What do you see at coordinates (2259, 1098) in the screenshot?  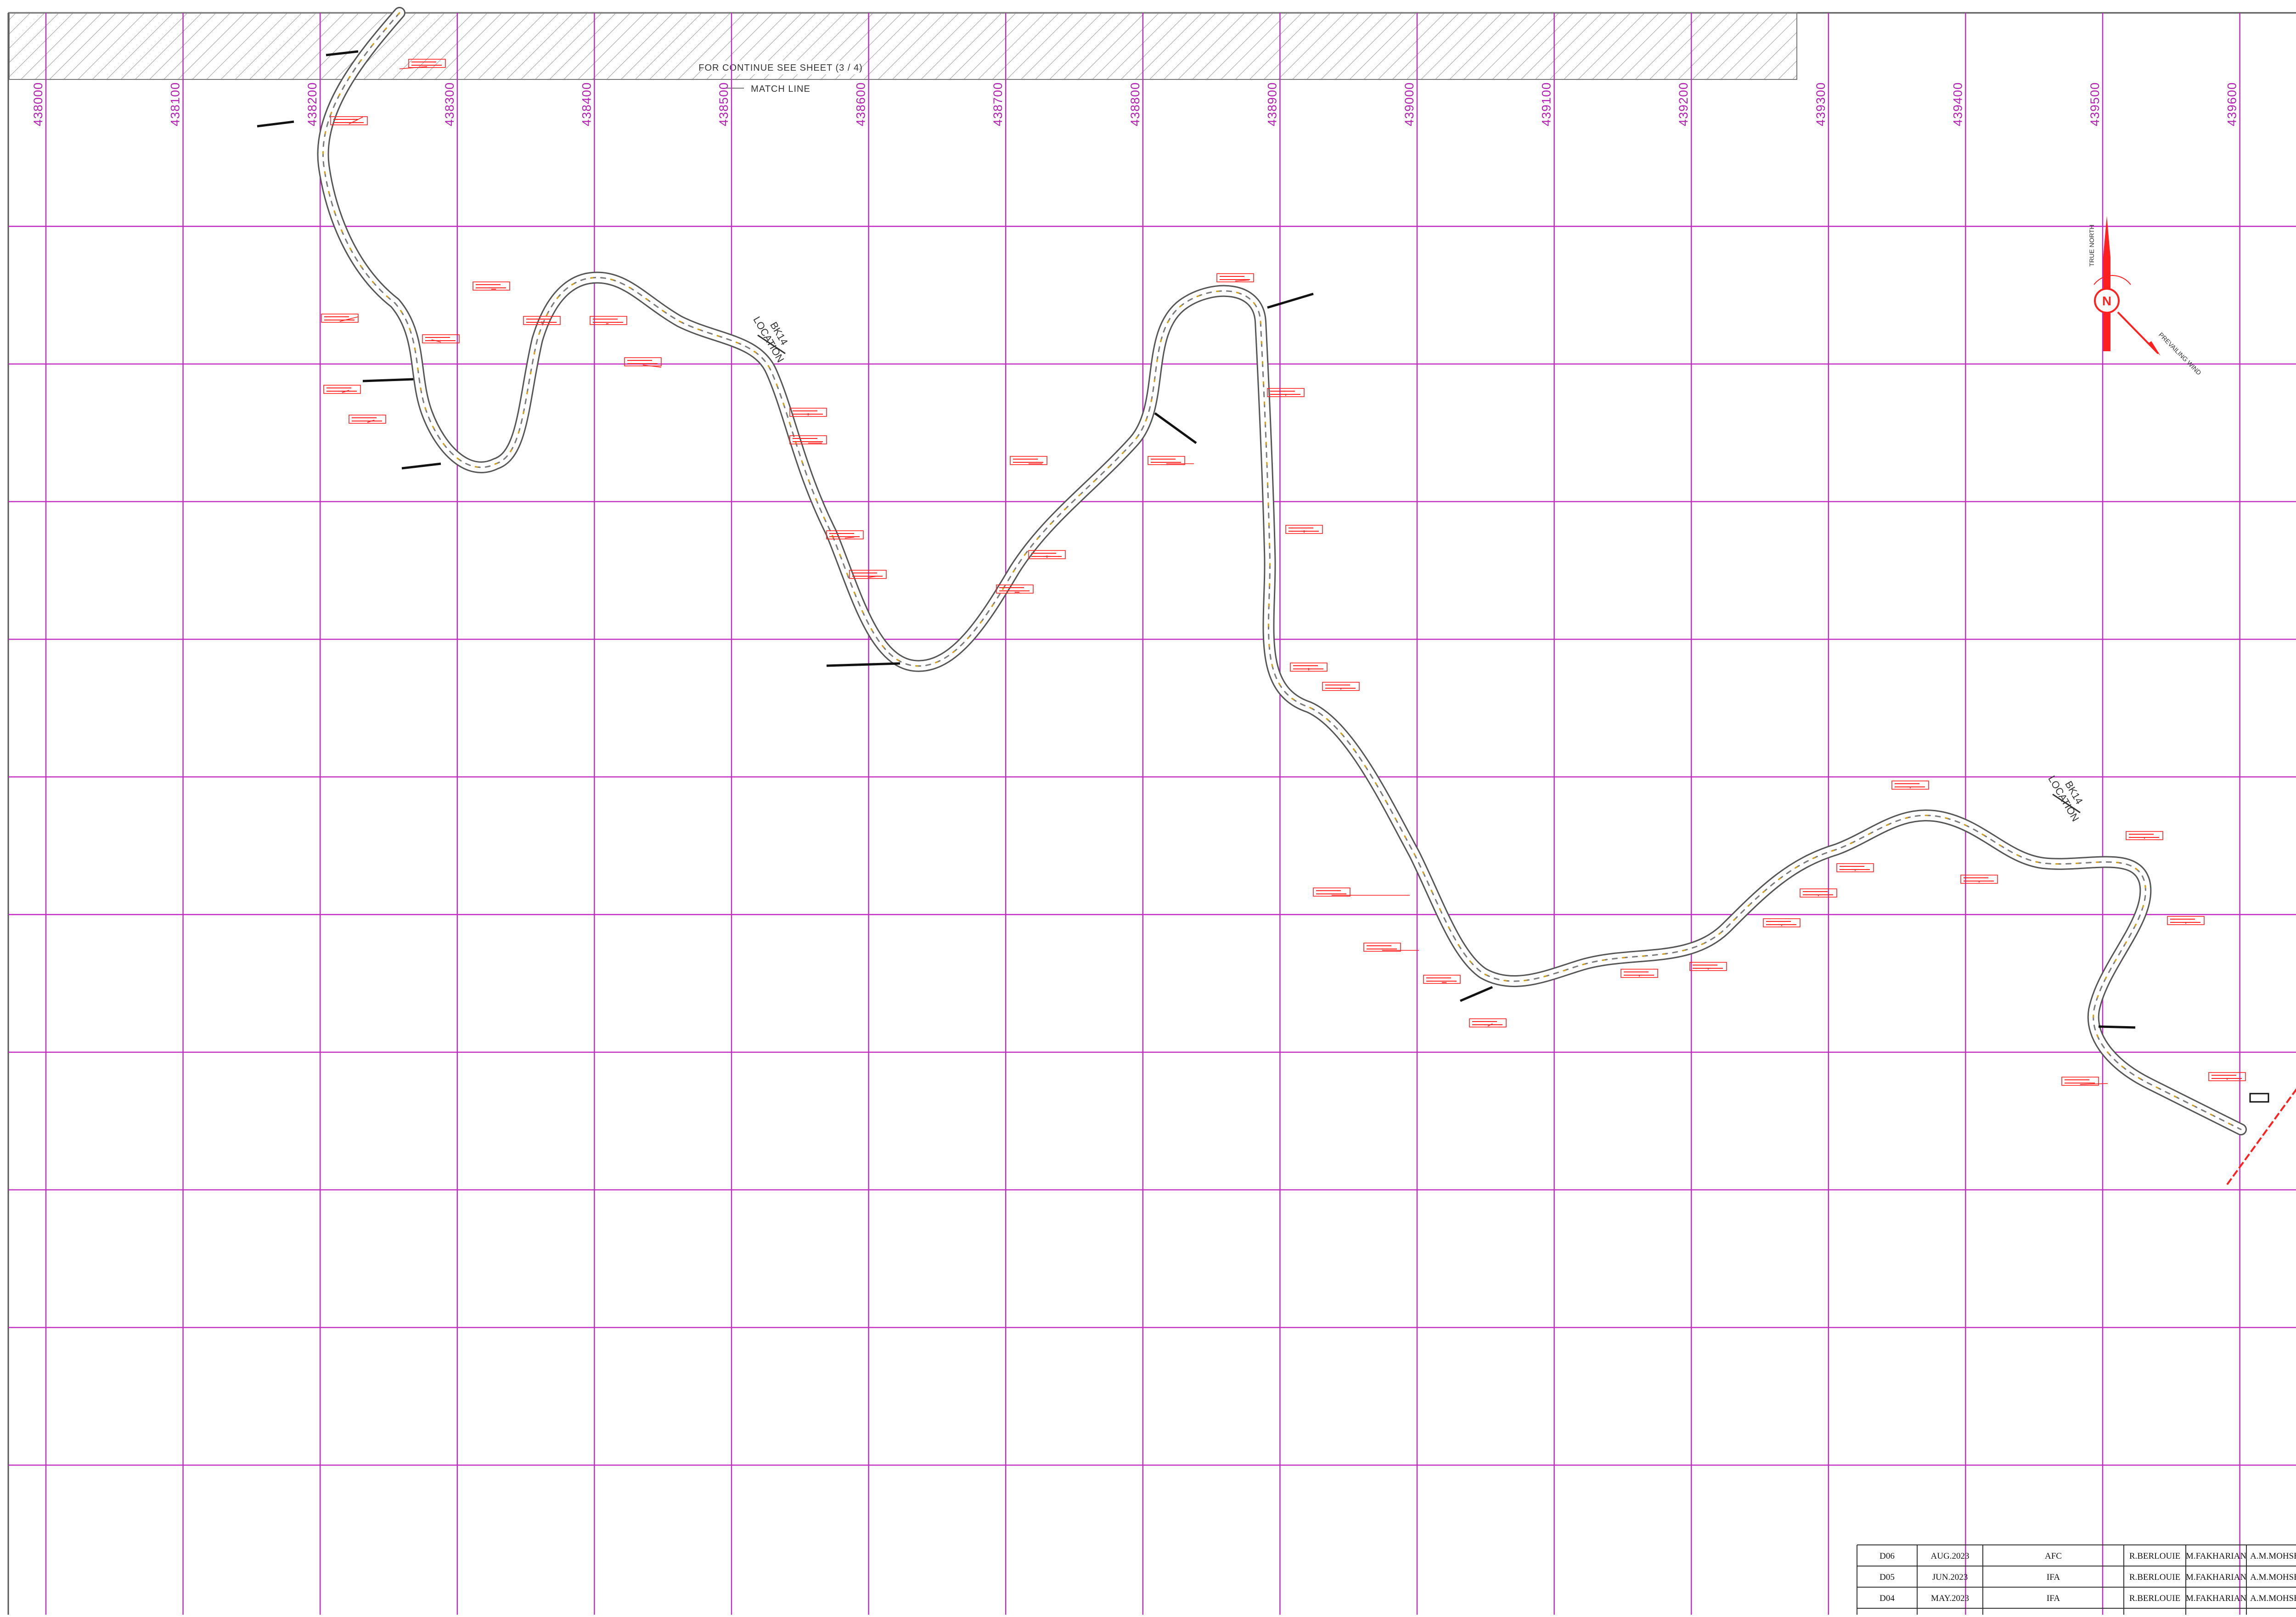 I see `terminal-block` at bounding box center [2259, 1098].